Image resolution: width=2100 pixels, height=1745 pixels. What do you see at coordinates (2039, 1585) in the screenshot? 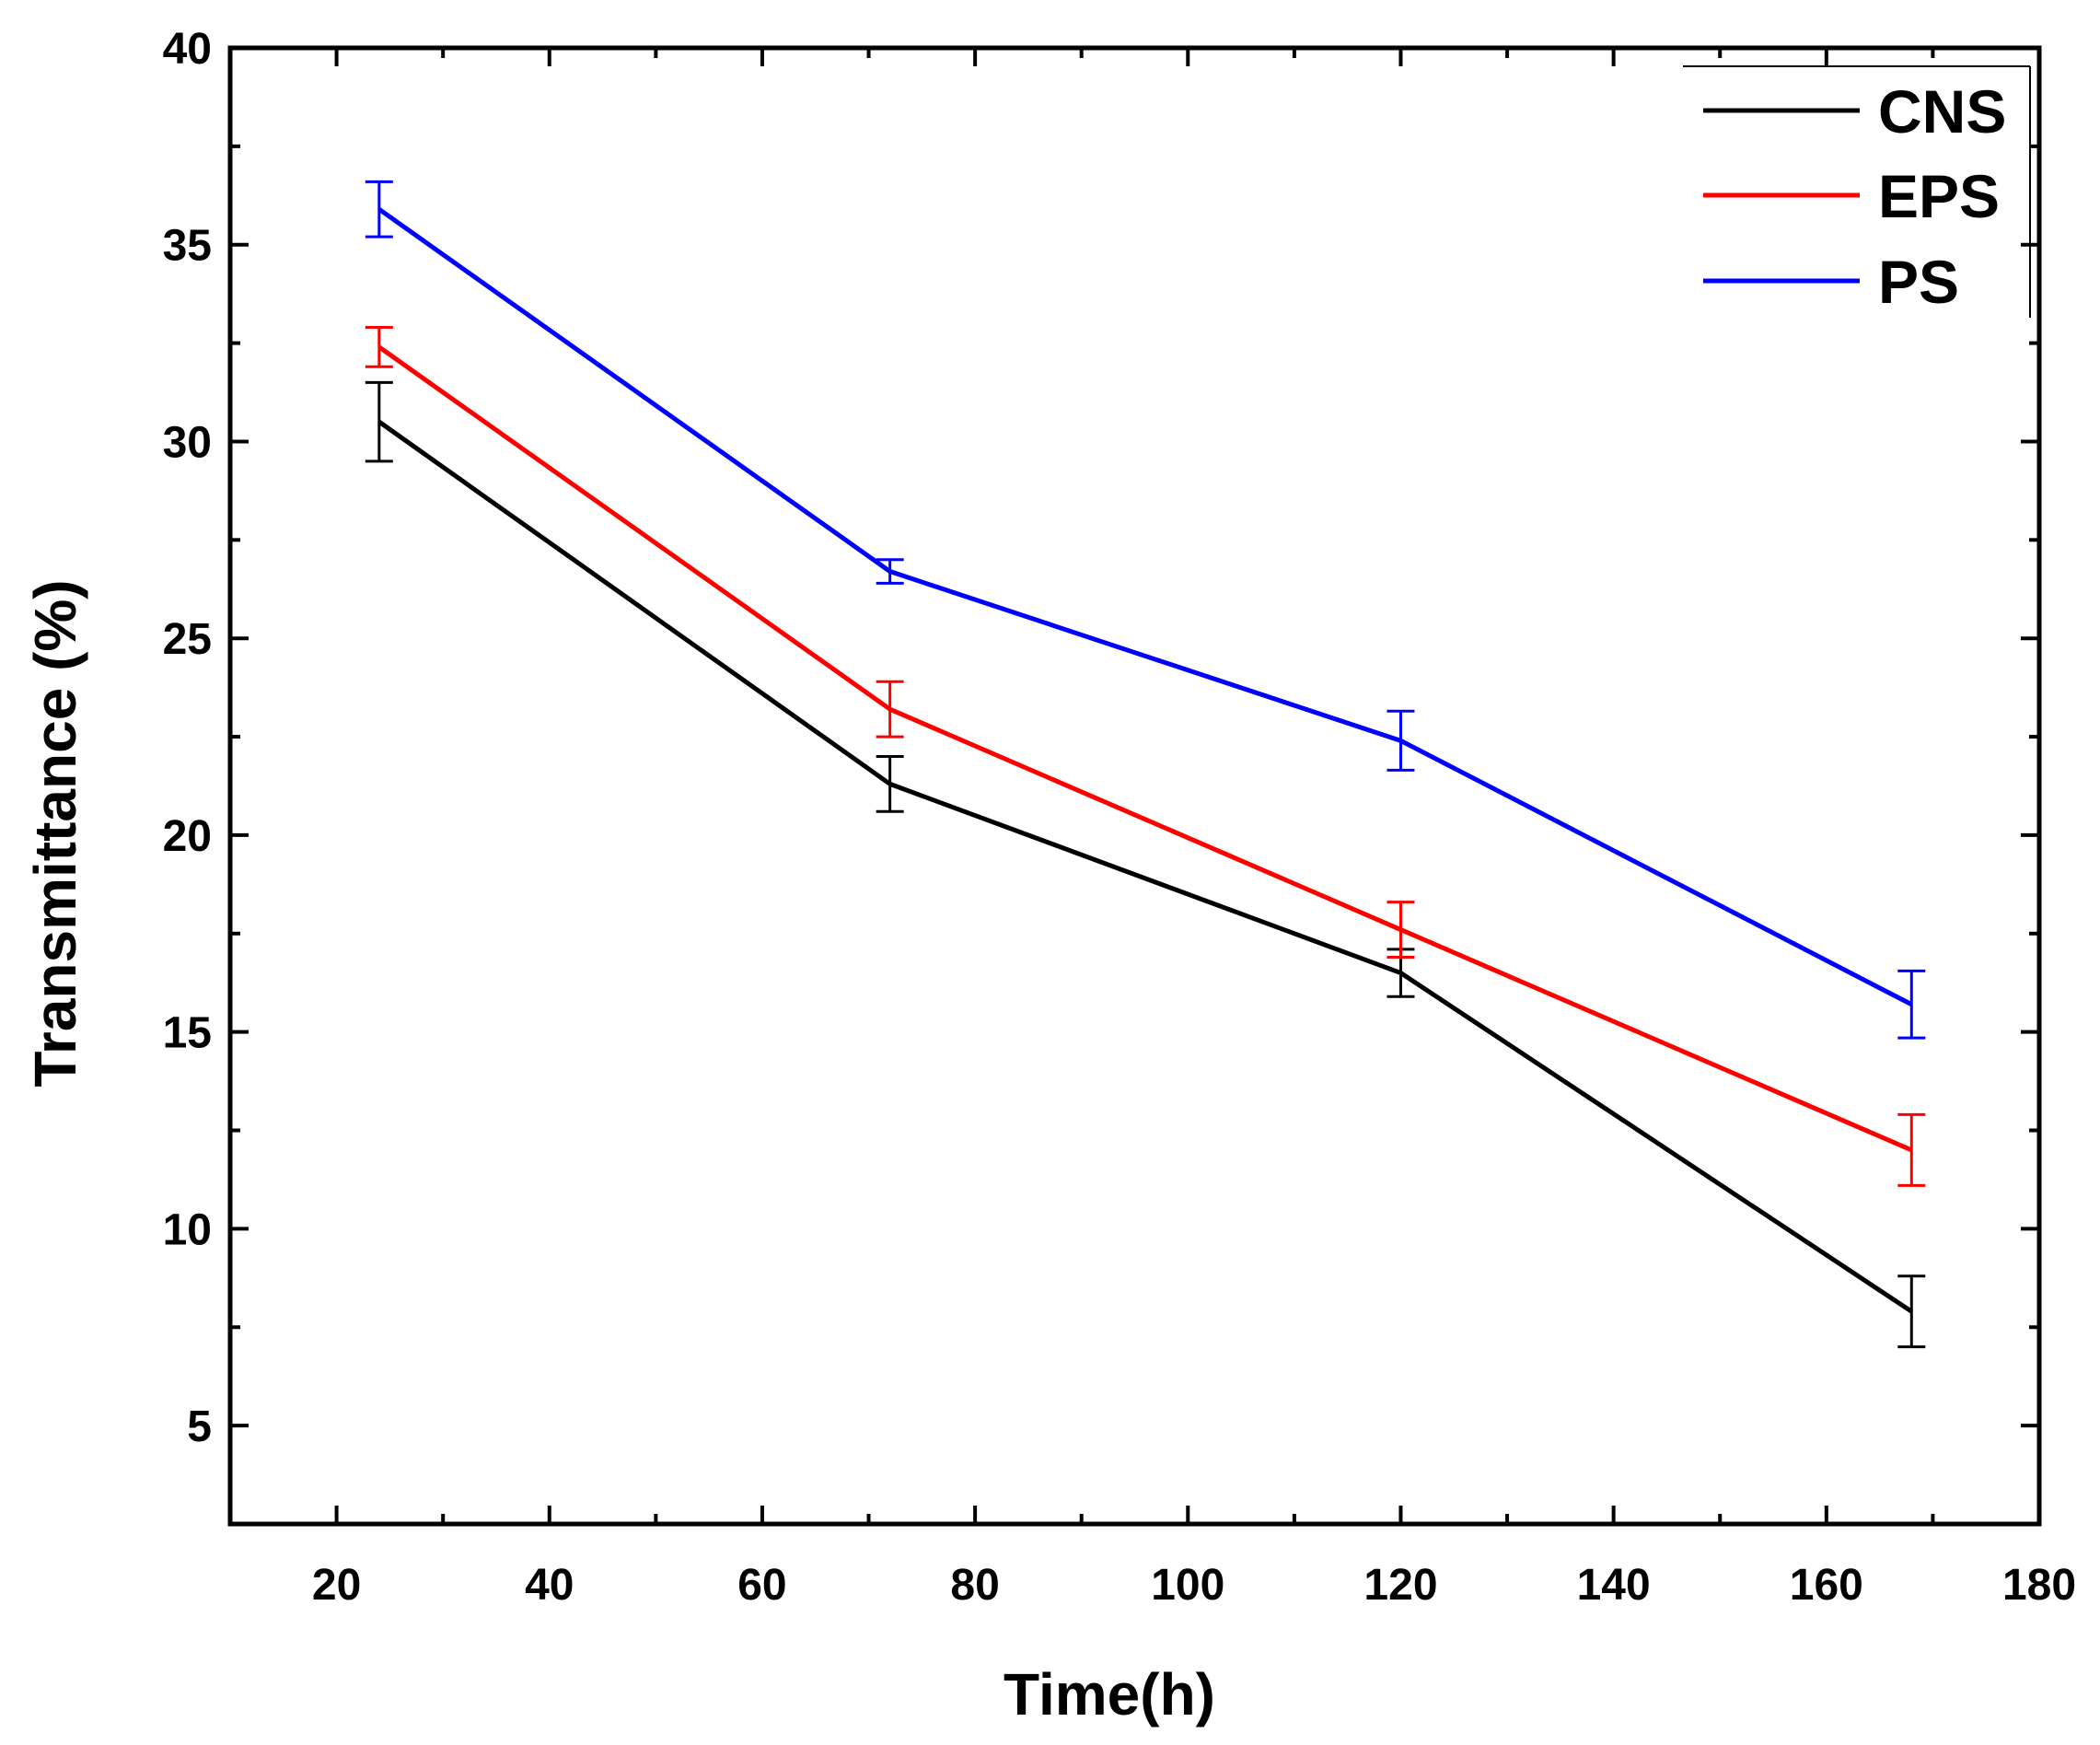
I see `x-tick-label: 180` at bounding box center [2039, 1585].